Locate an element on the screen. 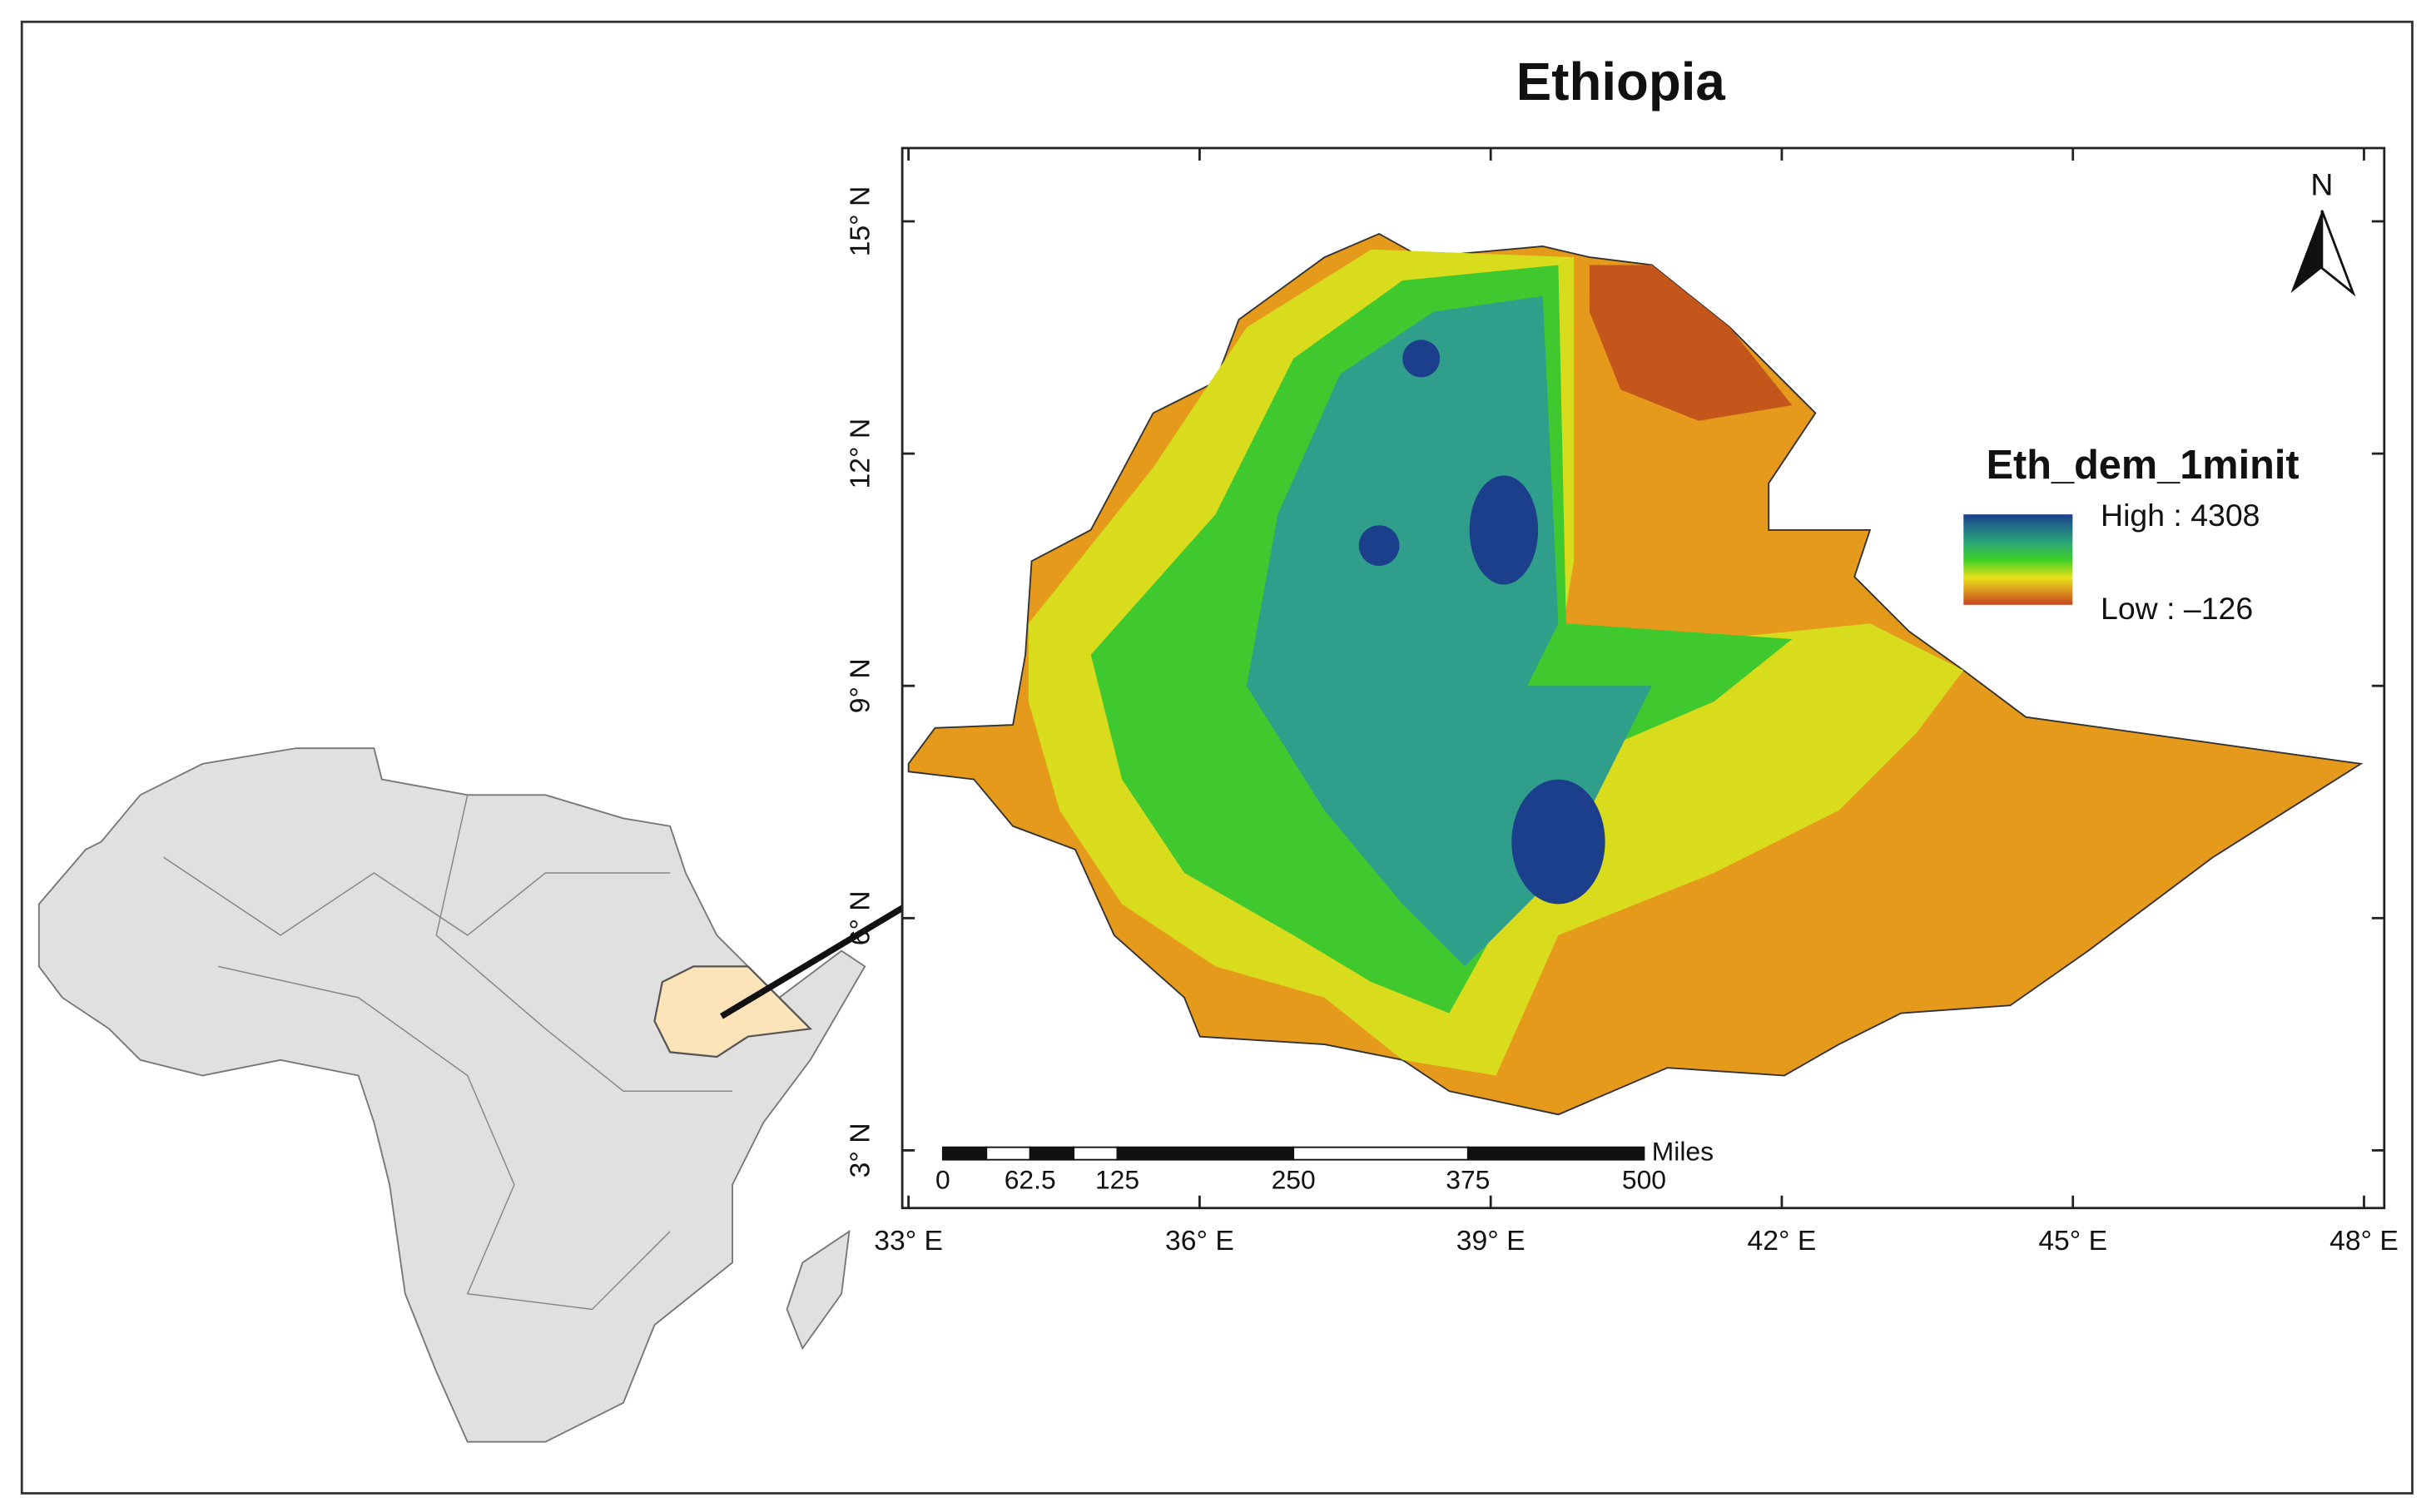 The width and height of the screenshot is (2431, 1512). legend-high: High : 4308 is located at coordinates (2180, 515).